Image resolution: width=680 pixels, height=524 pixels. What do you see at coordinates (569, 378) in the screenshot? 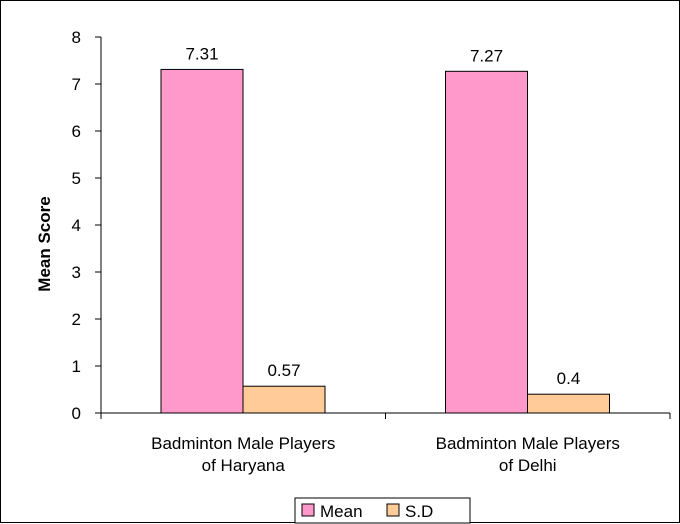
I see `data-label: 0.4` at bounding box center [569, 378].